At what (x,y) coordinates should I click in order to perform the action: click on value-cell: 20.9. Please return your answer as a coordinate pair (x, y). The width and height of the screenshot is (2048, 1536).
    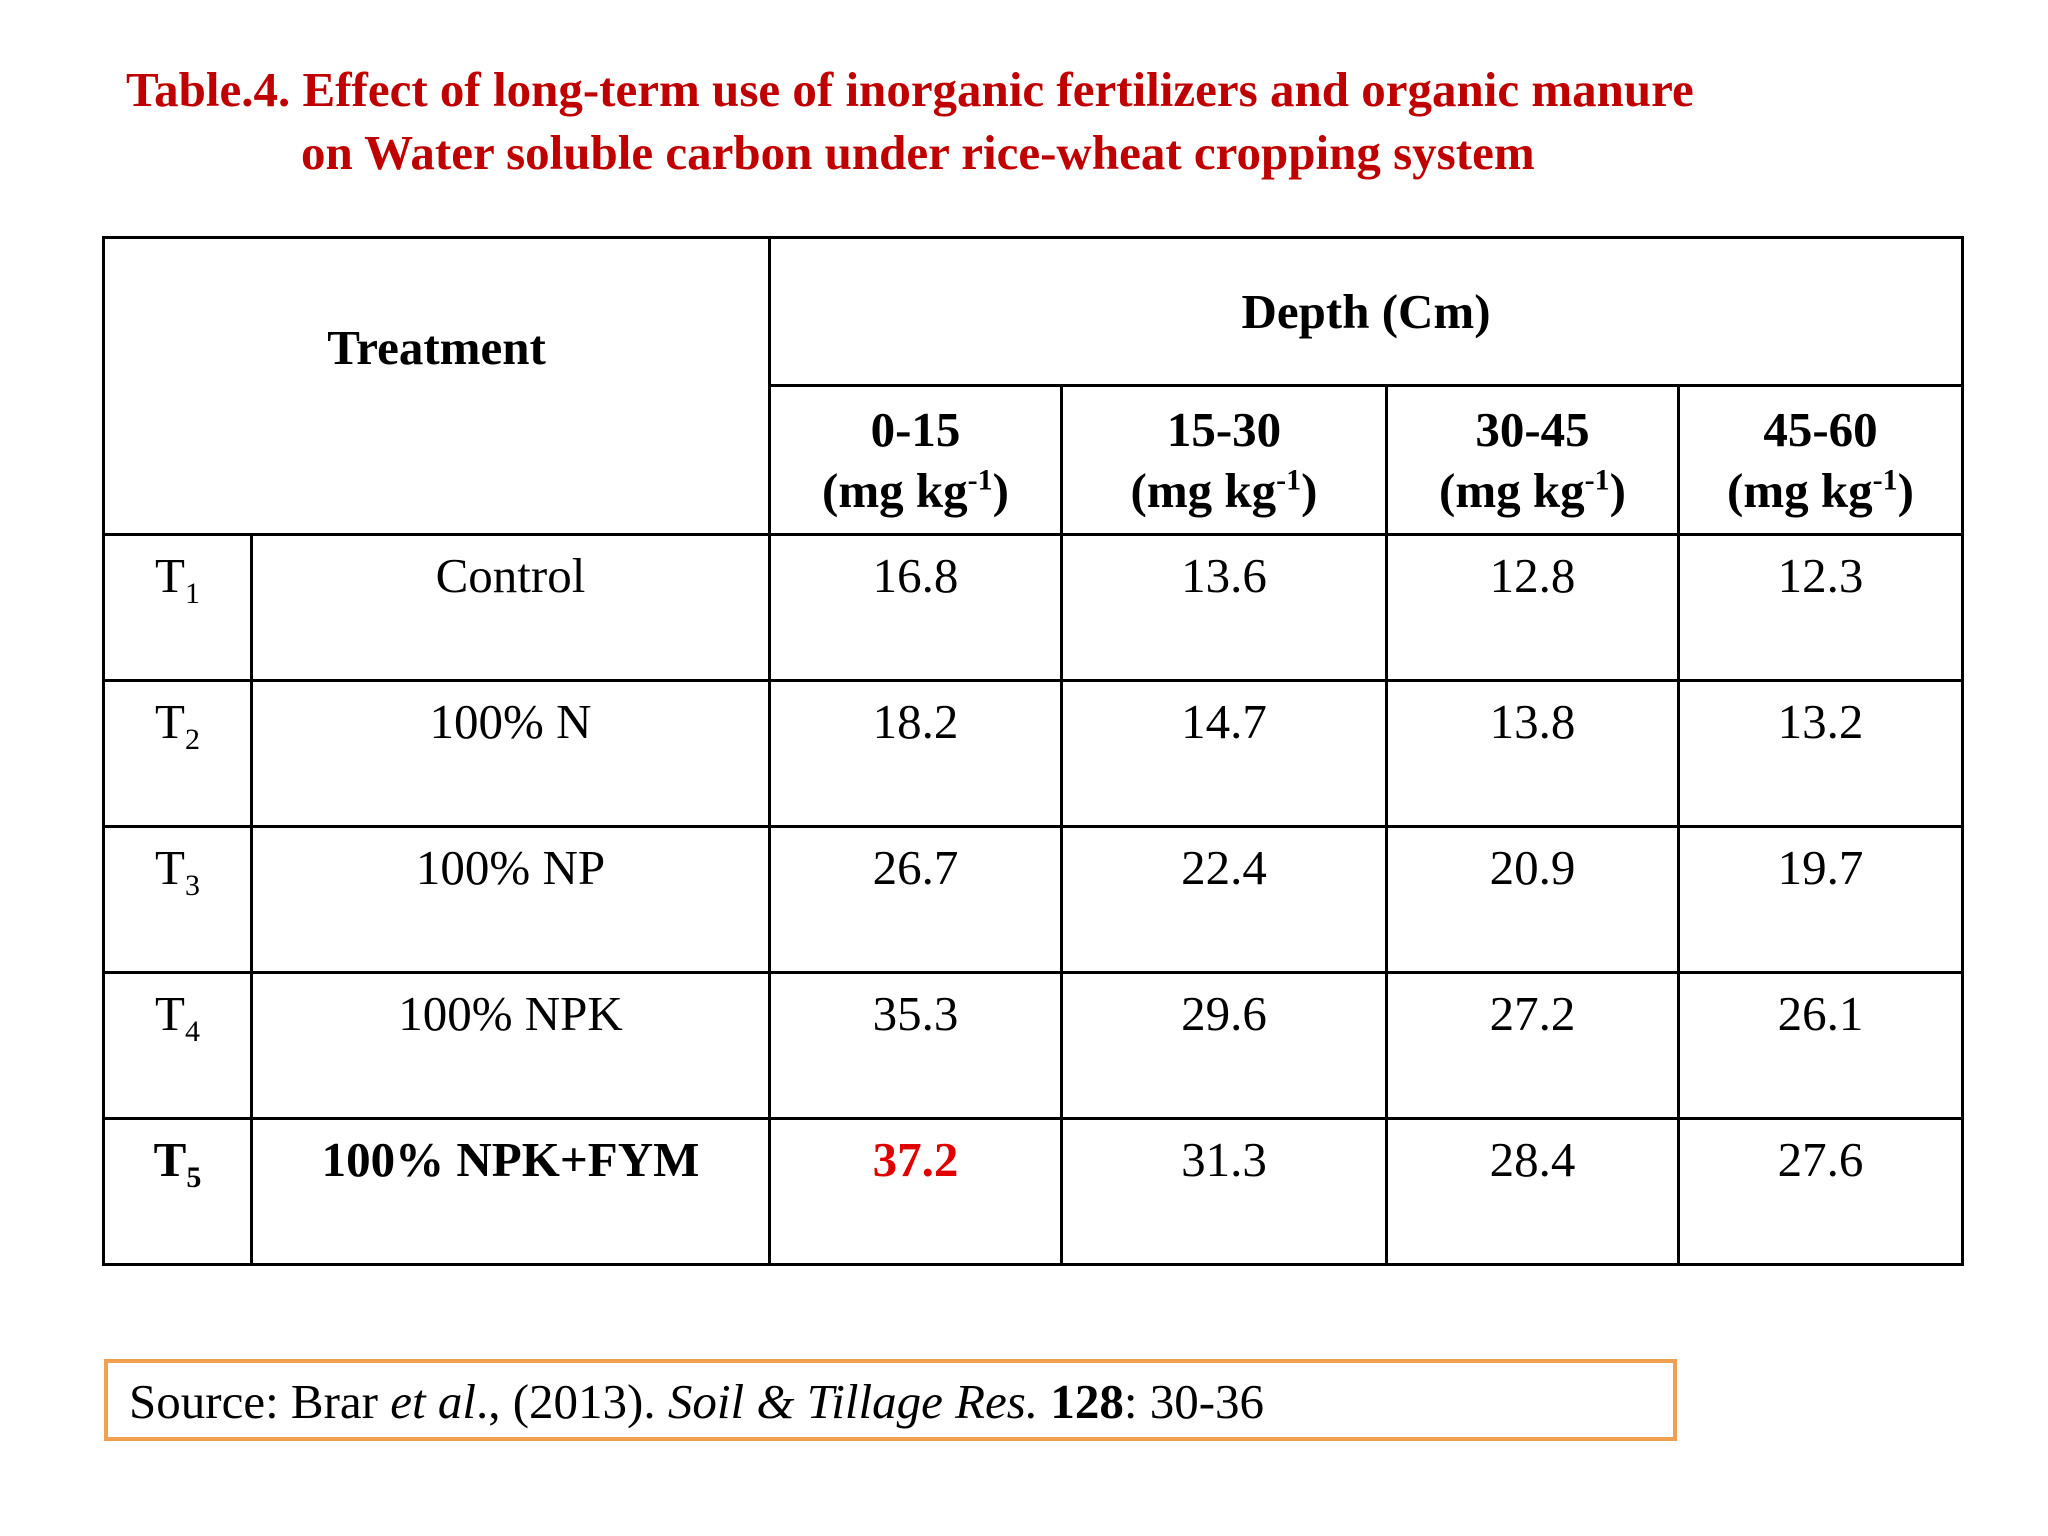
    Looking at the image, I should click on (1532, 899).